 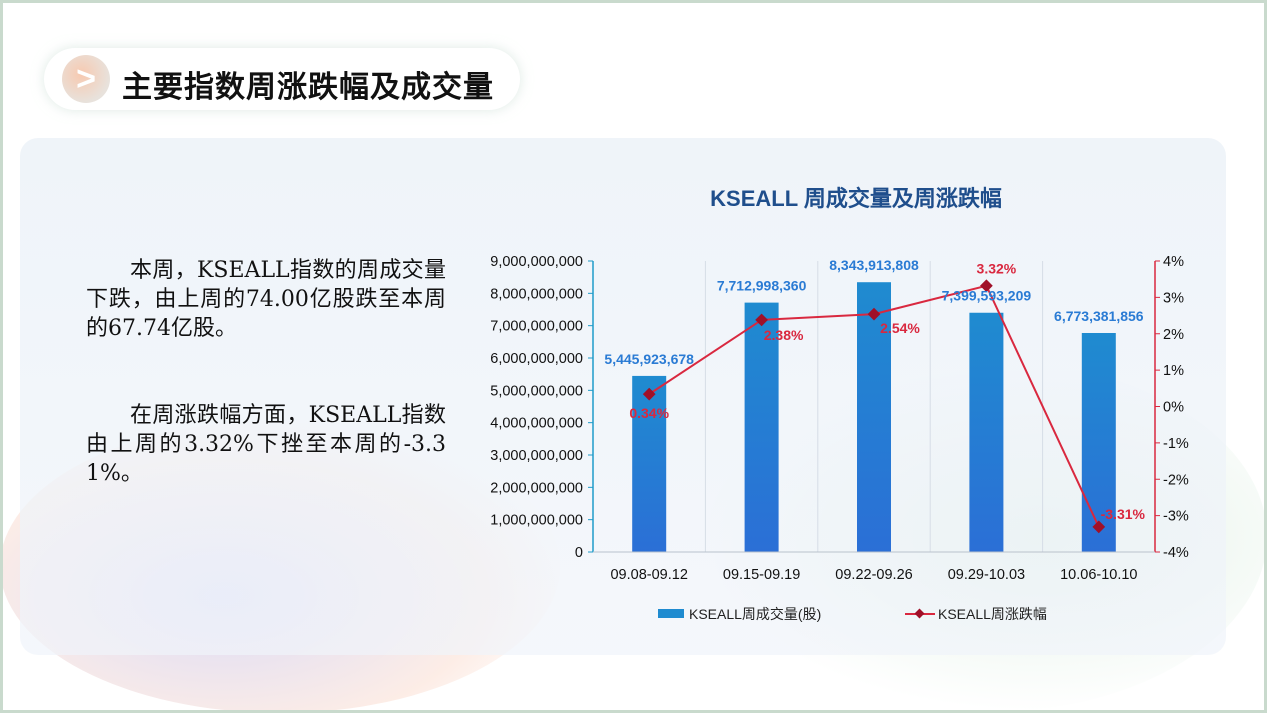 I want to click on left-axis-tick-label: 3,000,000,000, so click(x=536, y=456).